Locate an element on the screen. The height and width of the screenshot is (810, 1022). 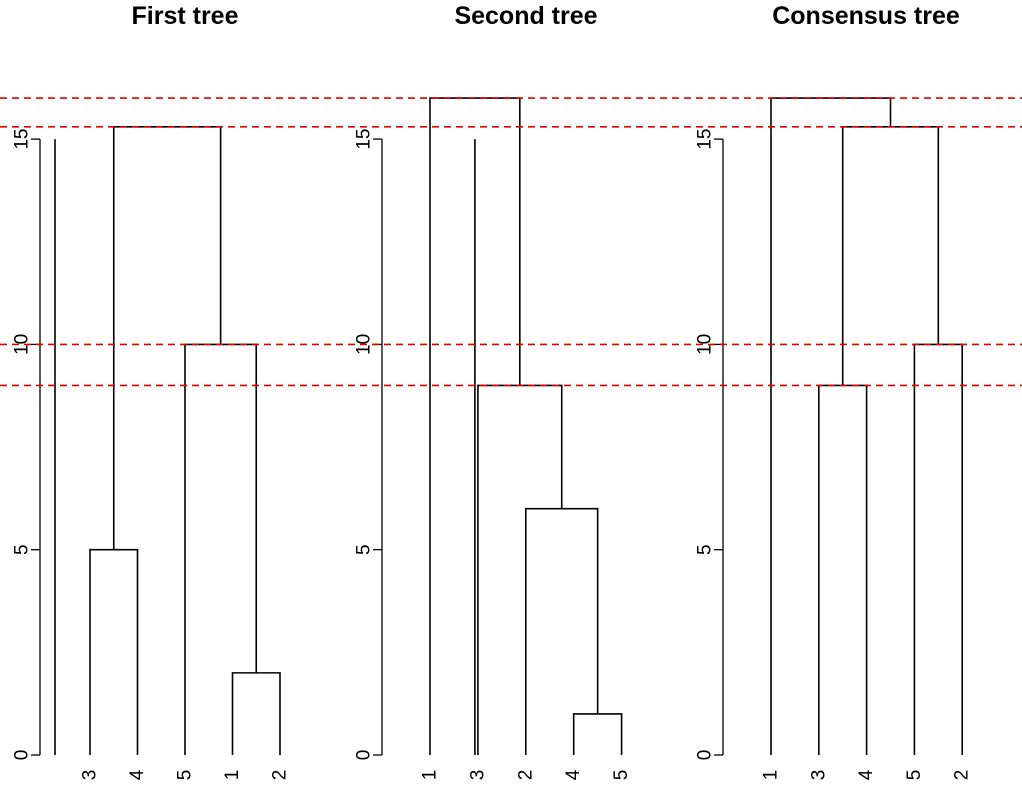
chart-title: First tree is located at coordinates (185, 16).